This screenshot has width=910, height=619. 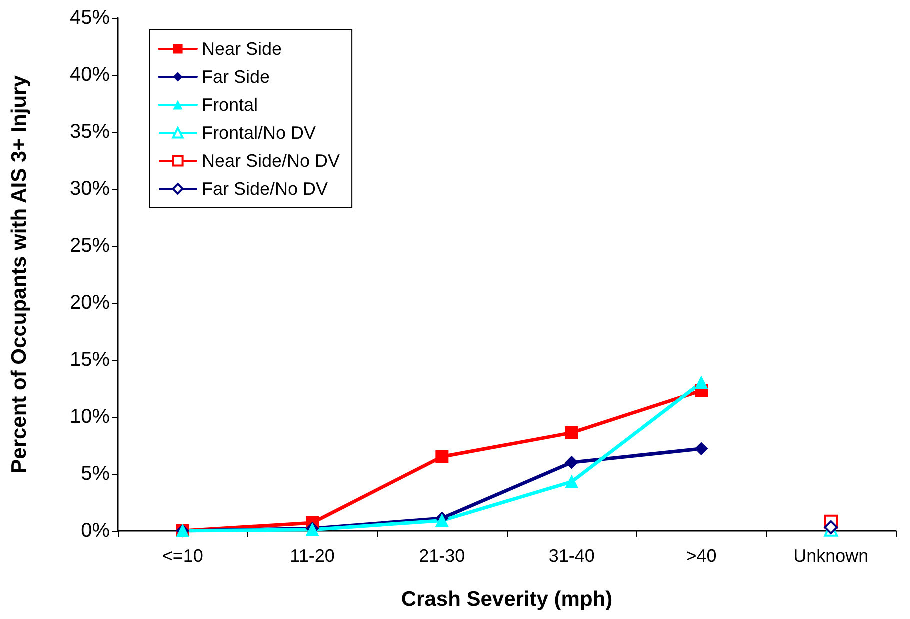 I want to click on x-tick-label: 11-20, so click(x=312, y=556).